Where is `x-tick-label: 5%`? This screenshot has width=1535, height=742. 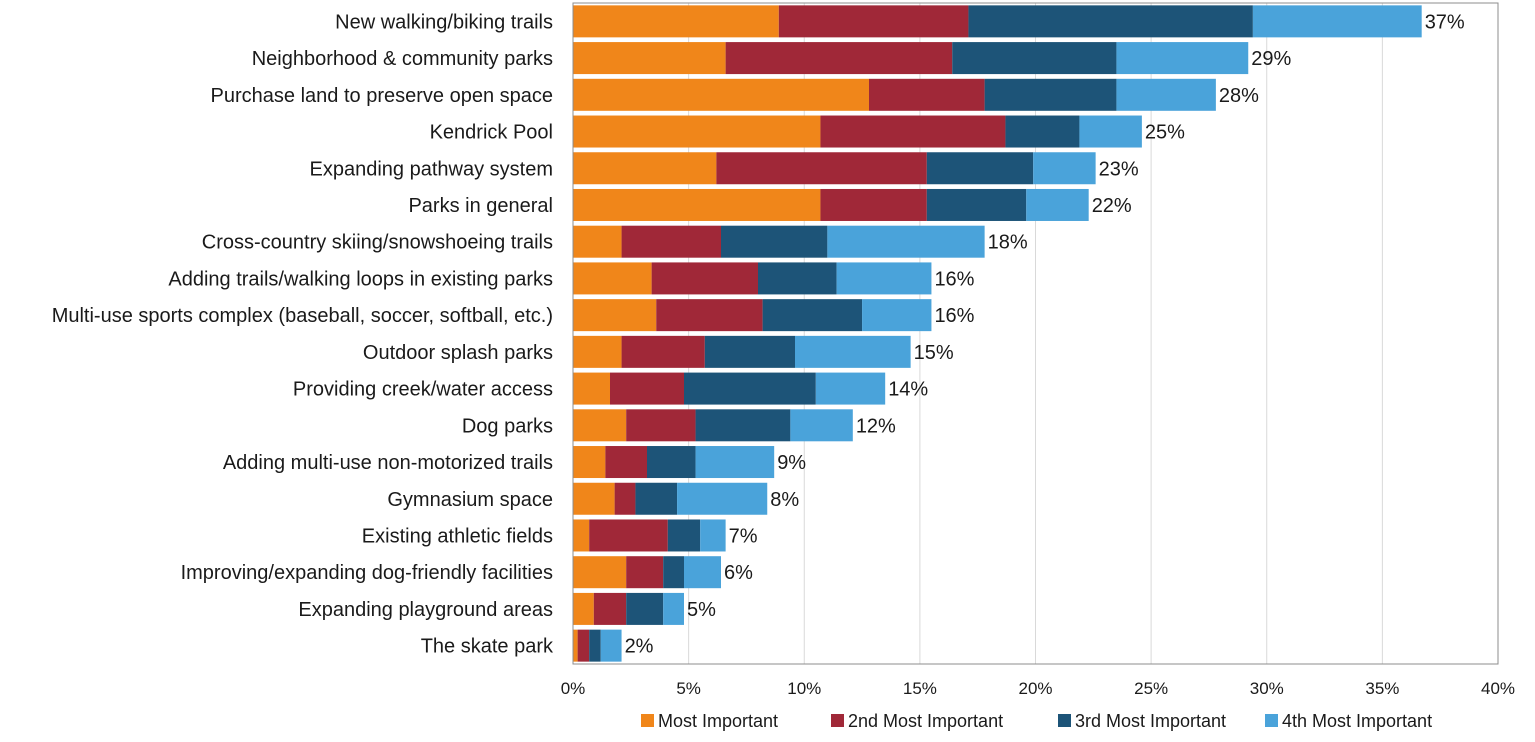
x-tick-label: 5% is located at coordinates (688, 688).